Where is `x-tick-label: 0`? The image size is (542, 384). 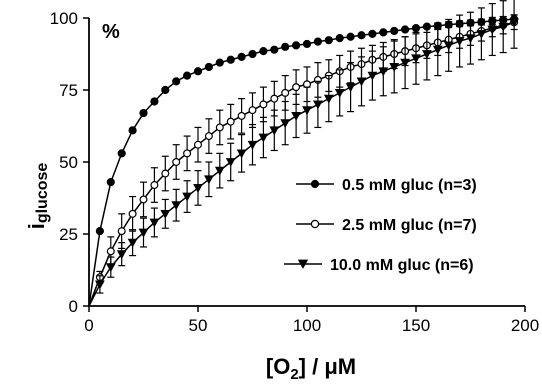
x-tick-label: 0 is located at coordinates (88, 325).